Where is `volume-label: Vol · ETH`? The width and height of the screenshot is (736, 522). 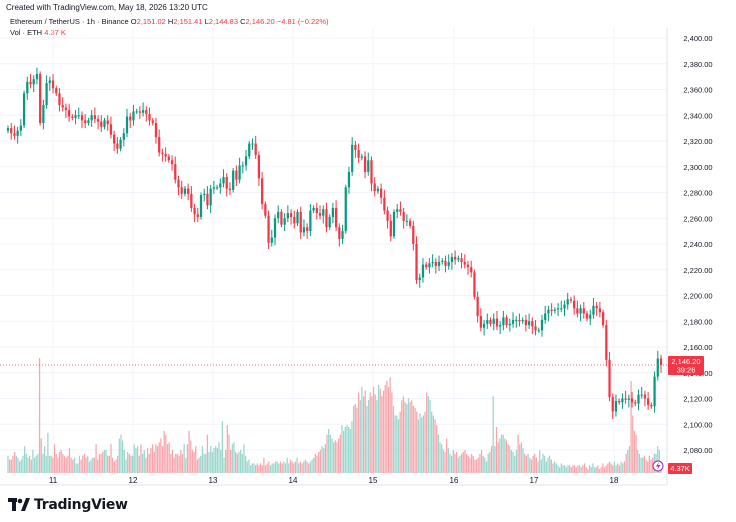 volume-label: Vol · ETH is located at coordinates (26, 32).